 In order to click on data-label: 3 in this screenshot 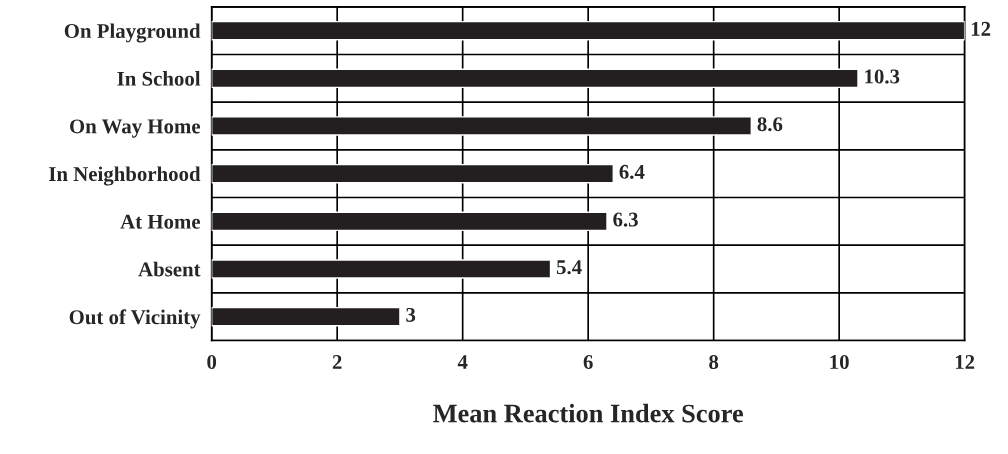, I will do `click(411, 314)`.